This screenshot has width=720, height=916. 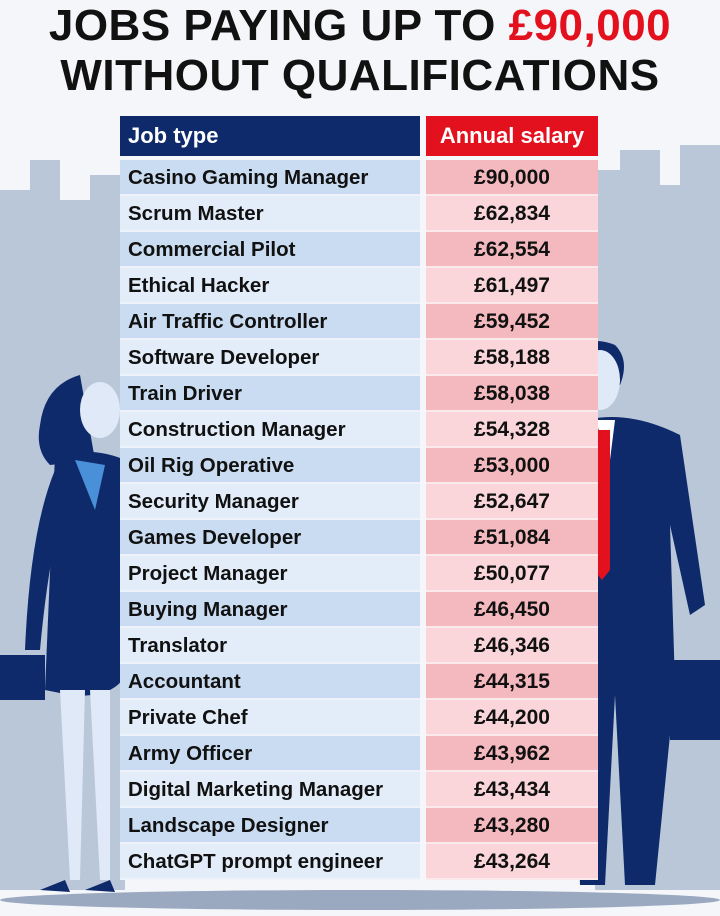 I want to click on businesswoman-figure, so click(x=67, y=633).